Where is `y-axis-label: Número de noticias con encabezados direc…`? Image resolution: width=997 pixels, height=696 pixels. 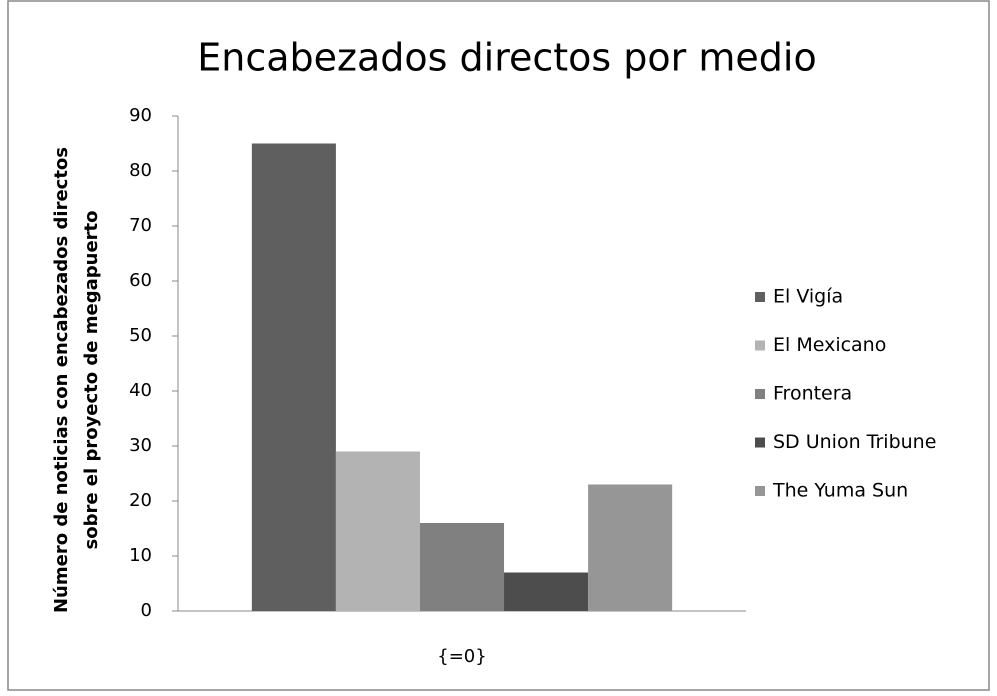
y-axis-label: Número de noticias con encabezados direc… is located at coordinates (61, 380).